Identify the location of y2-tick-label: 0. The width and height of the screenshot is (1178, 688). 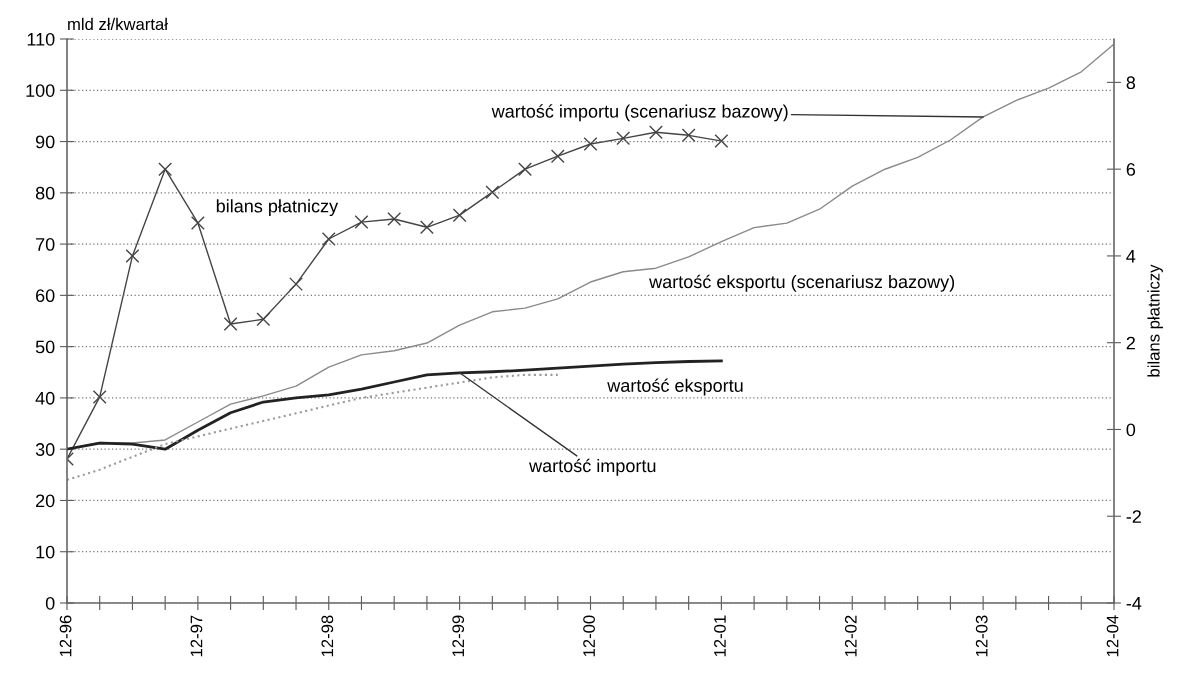
(1131, 430).